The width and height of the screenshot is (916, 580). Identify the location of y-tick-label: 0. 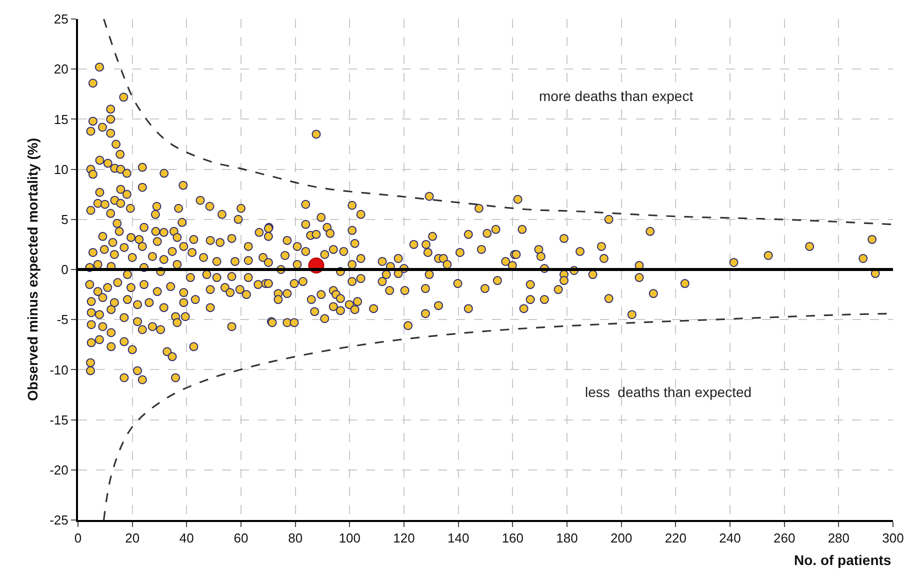
(64, 270).